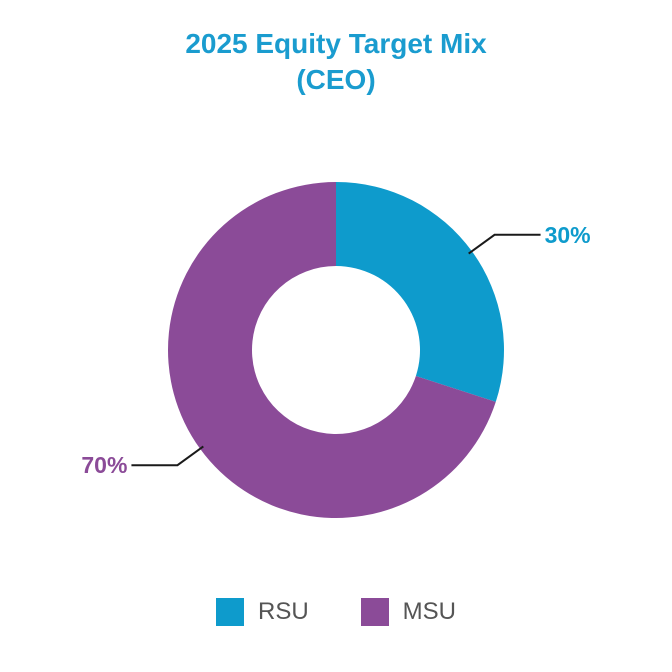  I want to click on donut-slice-rsu, so click(420, 292).